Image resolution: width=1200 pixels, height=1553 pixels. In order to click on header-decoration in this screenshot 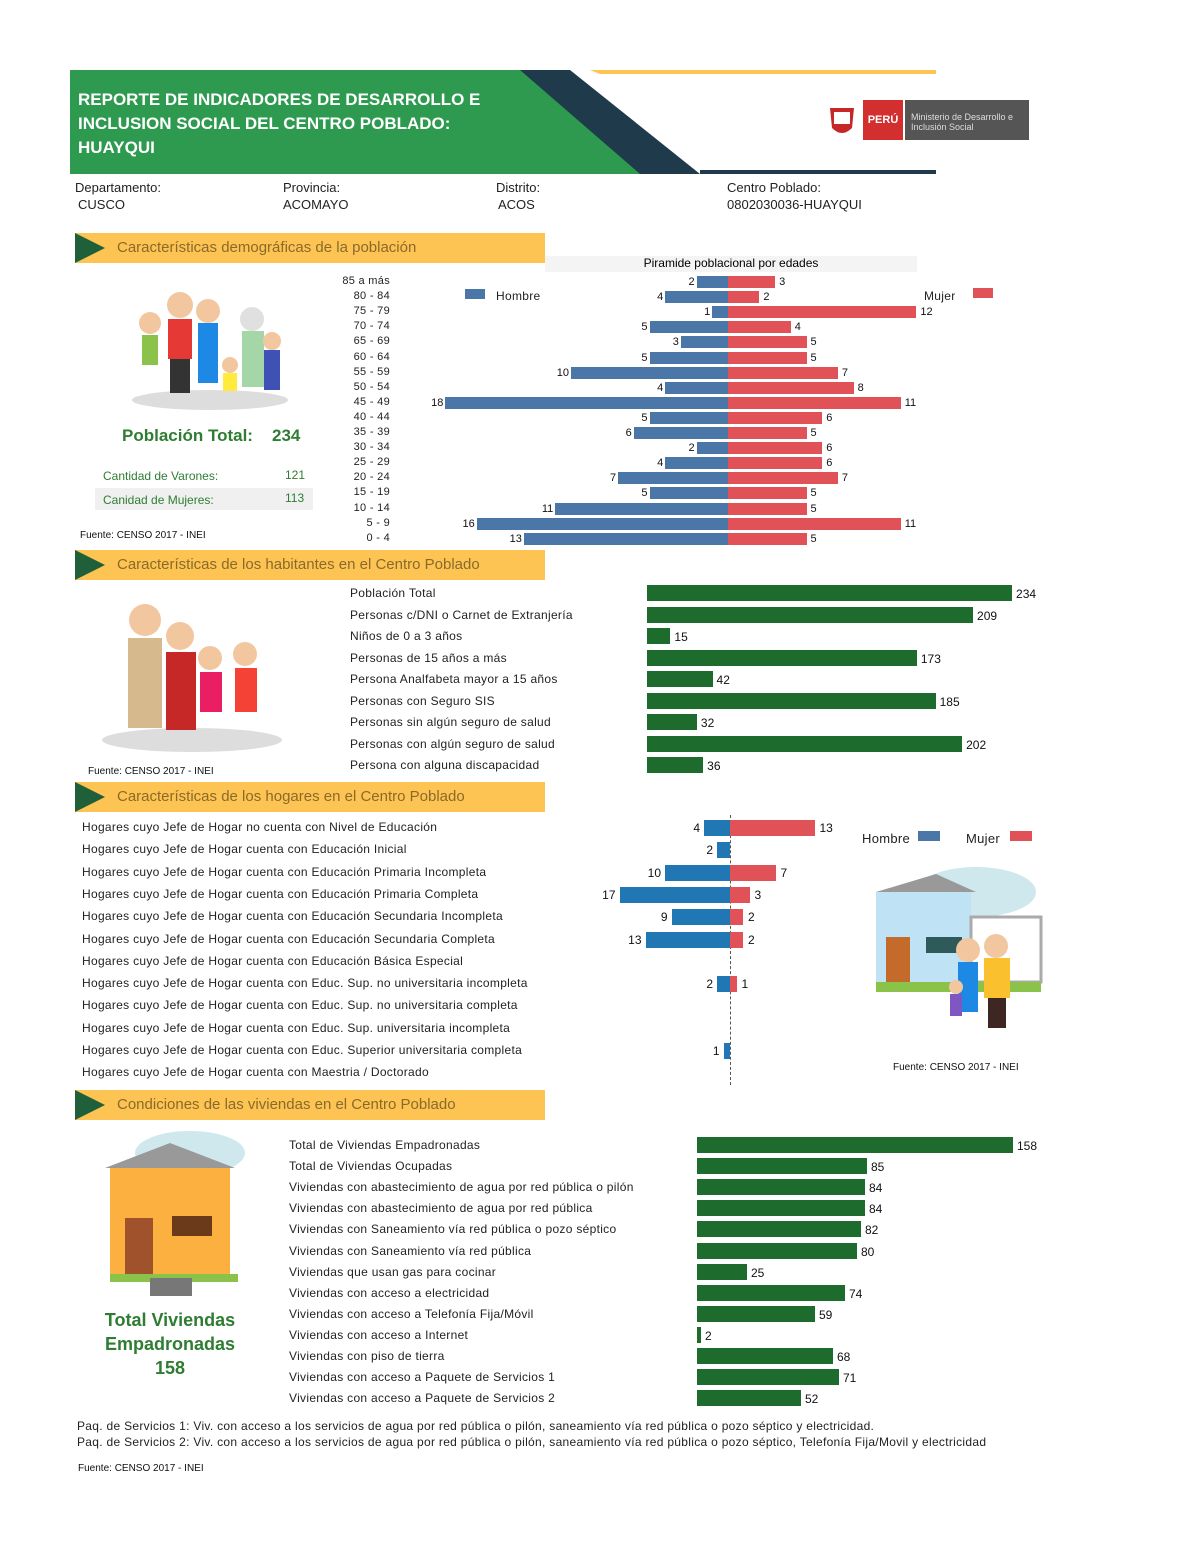, I will do `click(723, 122)`.